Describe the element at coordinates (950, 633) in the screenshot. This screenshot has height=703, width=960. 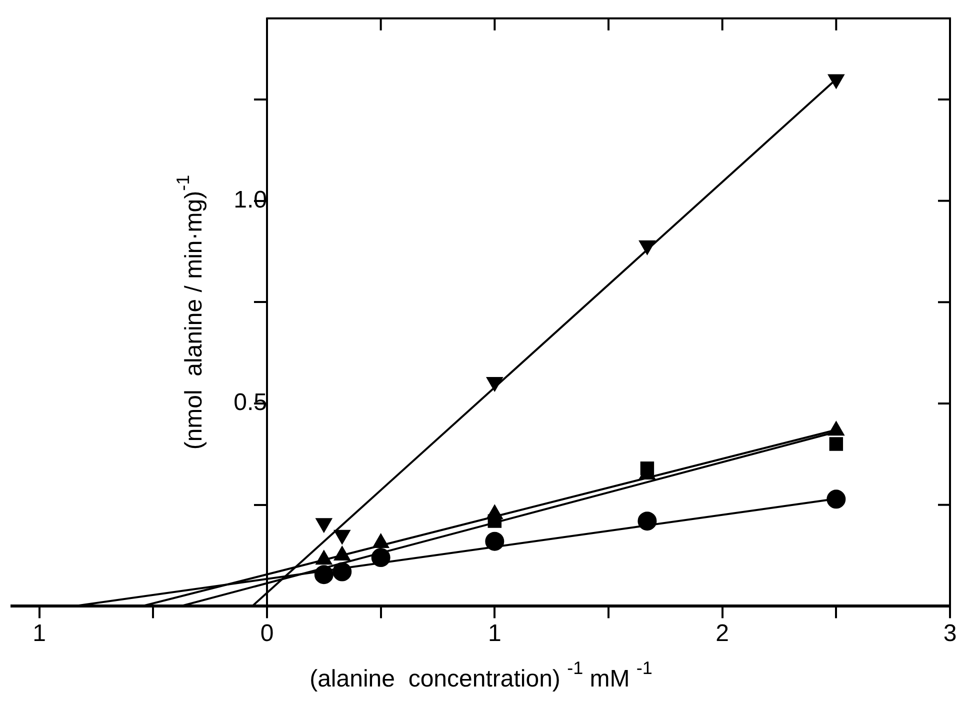
I see `x-tick-label: 3` at that location.